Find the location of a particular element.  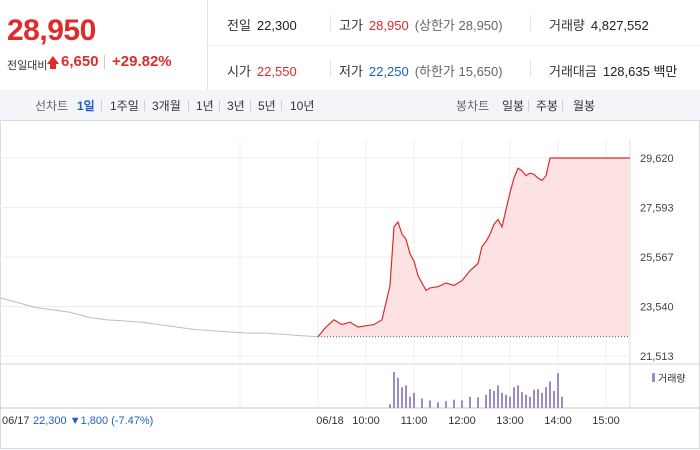

y-tick-label: 29,620 is located at coordinates (657, 159).